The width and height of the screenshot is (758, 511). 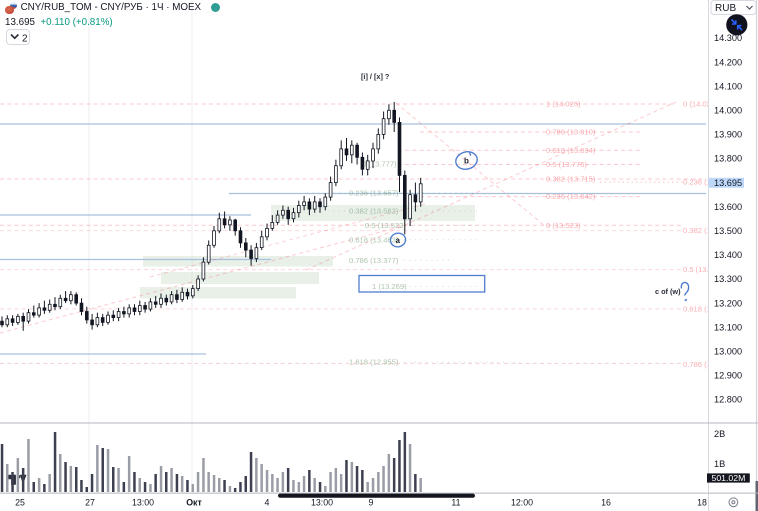 What do you see at coordinates (571, 196) in the screenshot?
I see `svg-text: 0.236 (13.642)` at bounding box center [571, 196].